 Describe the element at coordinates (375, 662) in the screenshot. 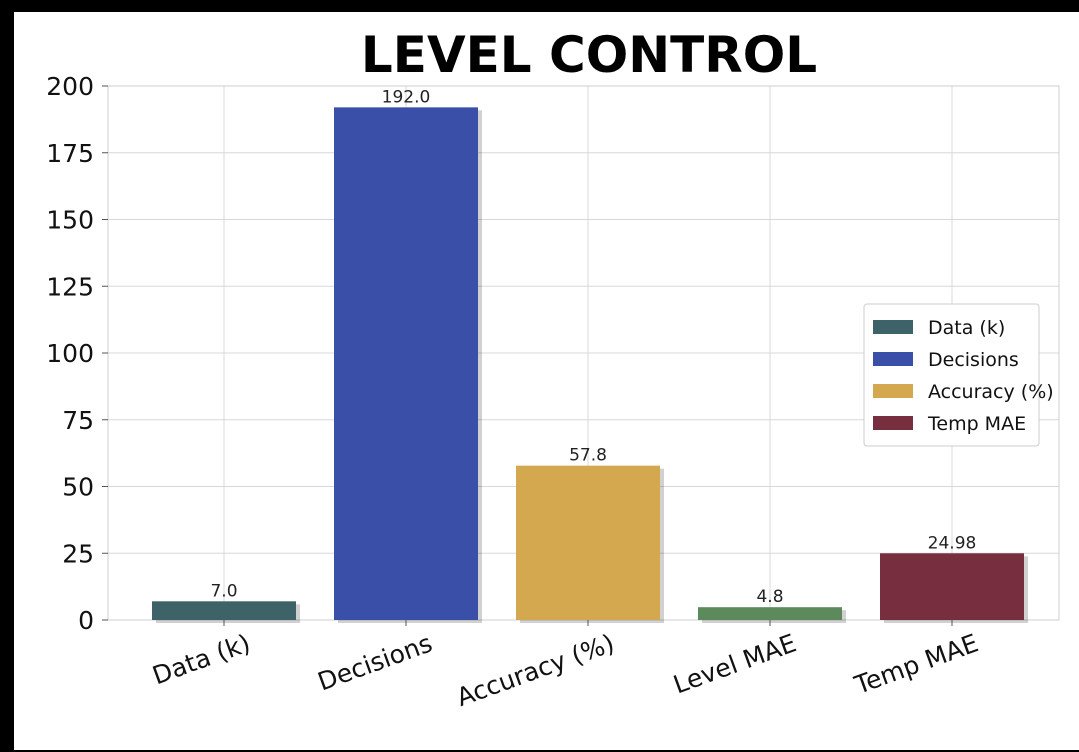

I see `x-tick-label: Decisions` at that location.